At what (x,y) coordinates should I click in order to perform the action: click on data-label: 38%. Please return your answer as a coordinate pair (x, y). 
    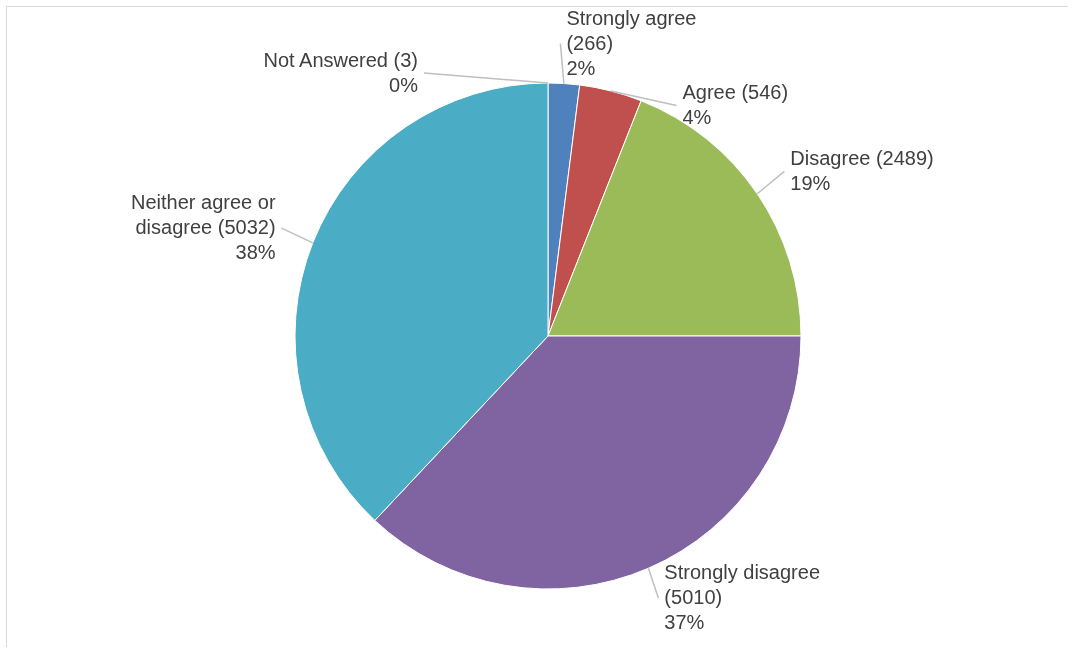
    Looking at the image, I should click on (255, 252).